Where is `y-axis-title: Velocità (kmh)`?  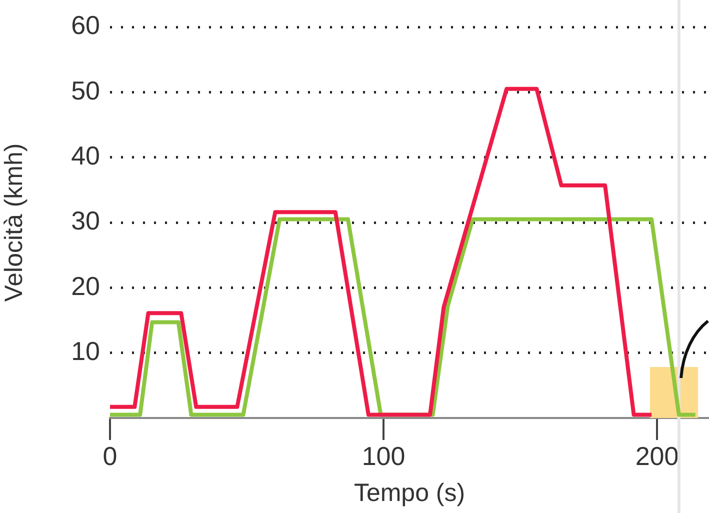
y-axis-title: Velocità (kmh) is located at coordinates (14, 222).